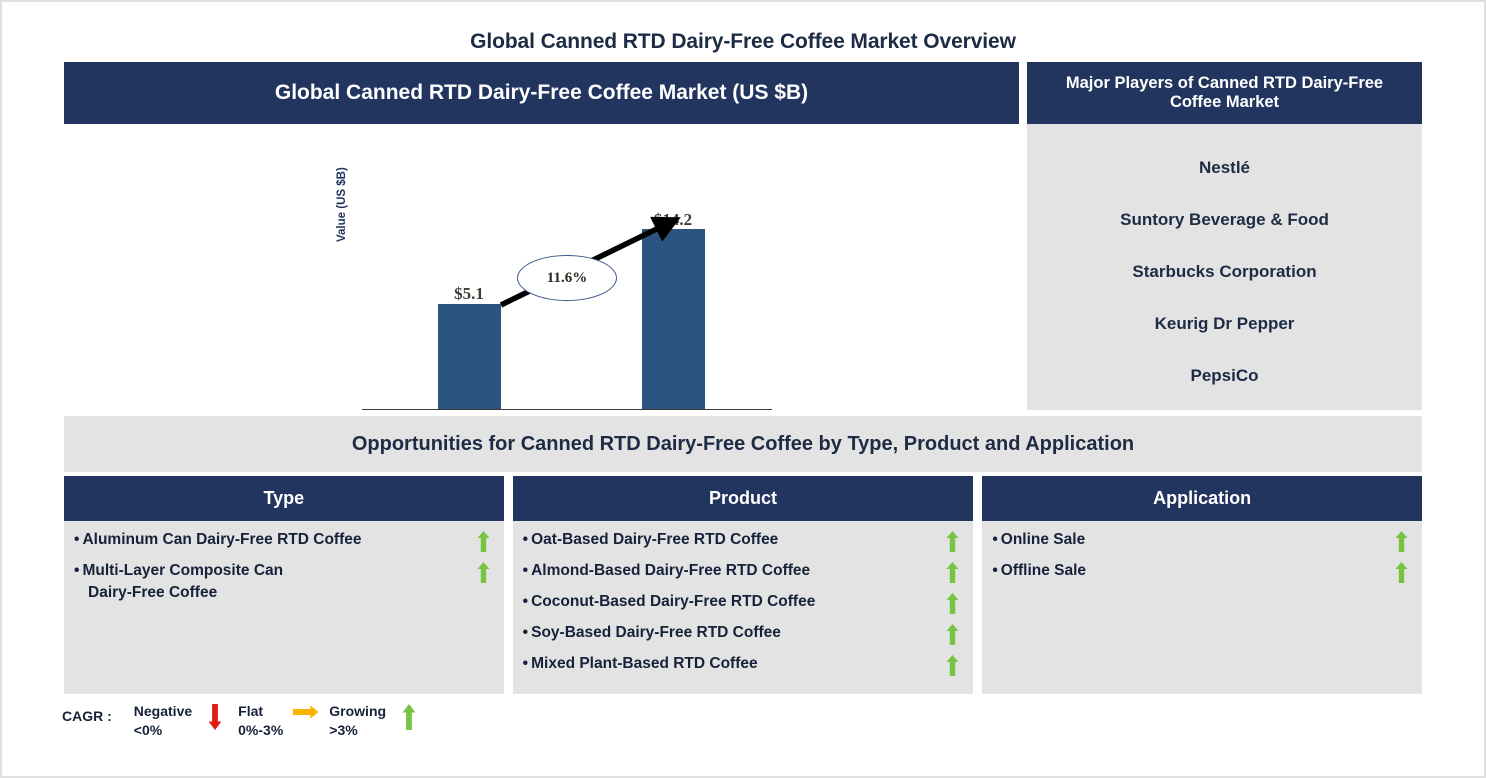  I want to click on legend-text-negative: Negative <0%, so click(163, 721).